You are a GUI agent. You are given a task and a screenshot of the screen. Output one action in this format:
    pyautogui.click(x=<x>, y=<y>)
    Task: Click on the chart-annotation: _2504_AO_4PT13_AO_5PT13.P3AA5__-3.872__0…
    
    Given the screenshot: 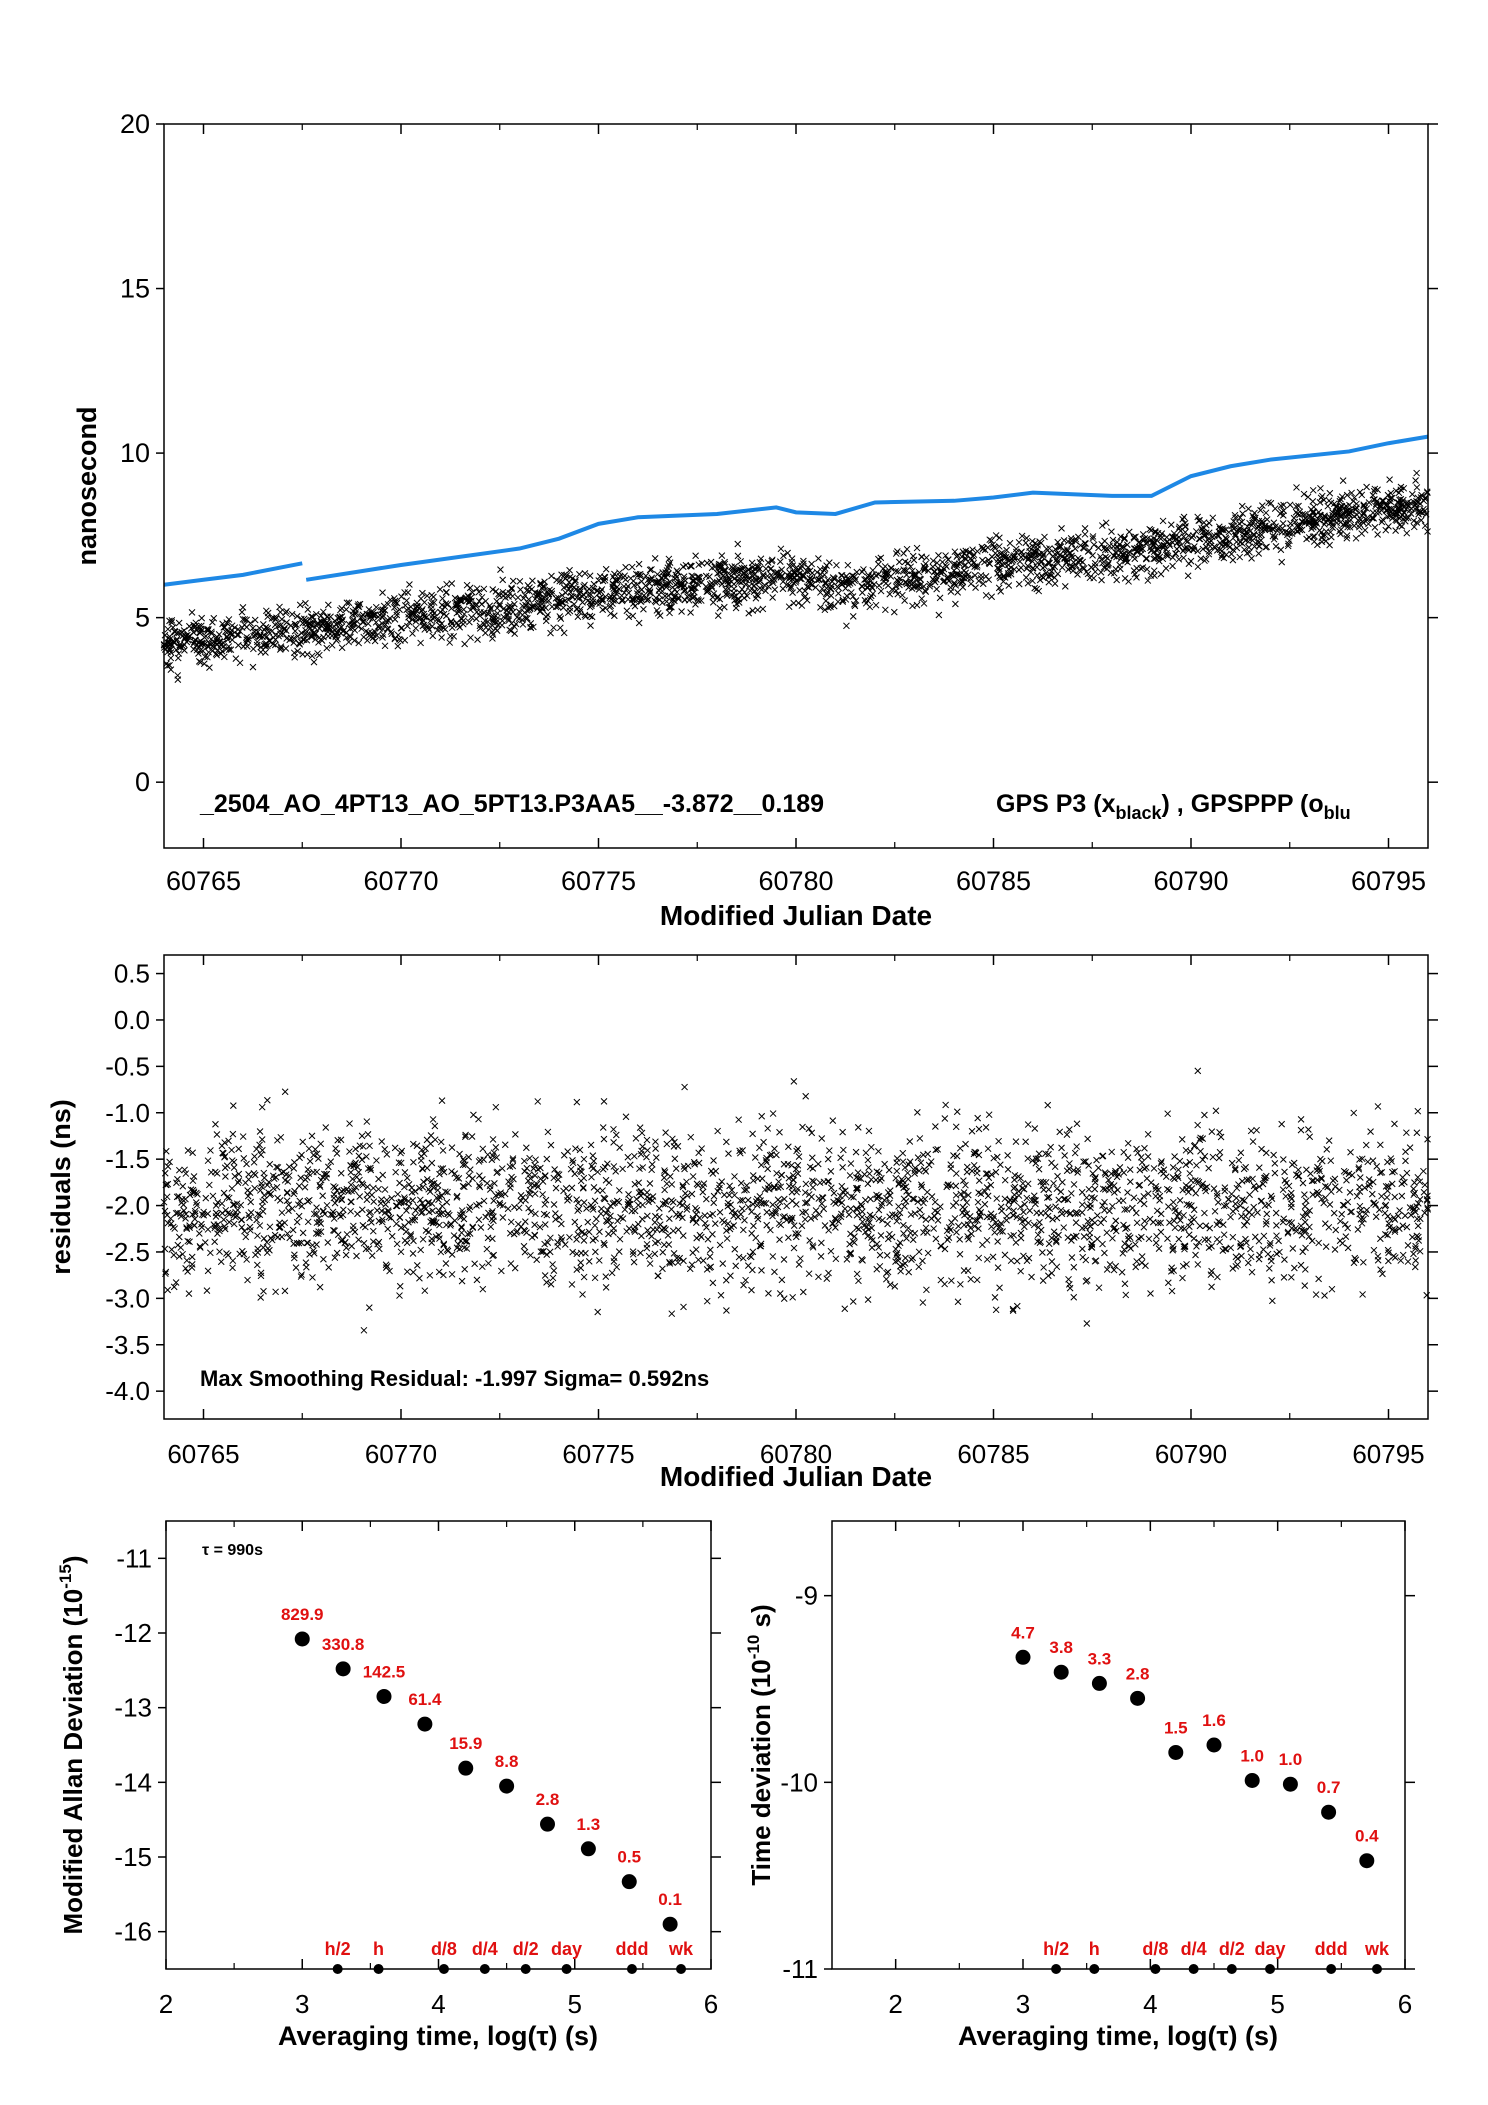 What is the action you would take?
    pyautogui.click(x=511, y=804)
    